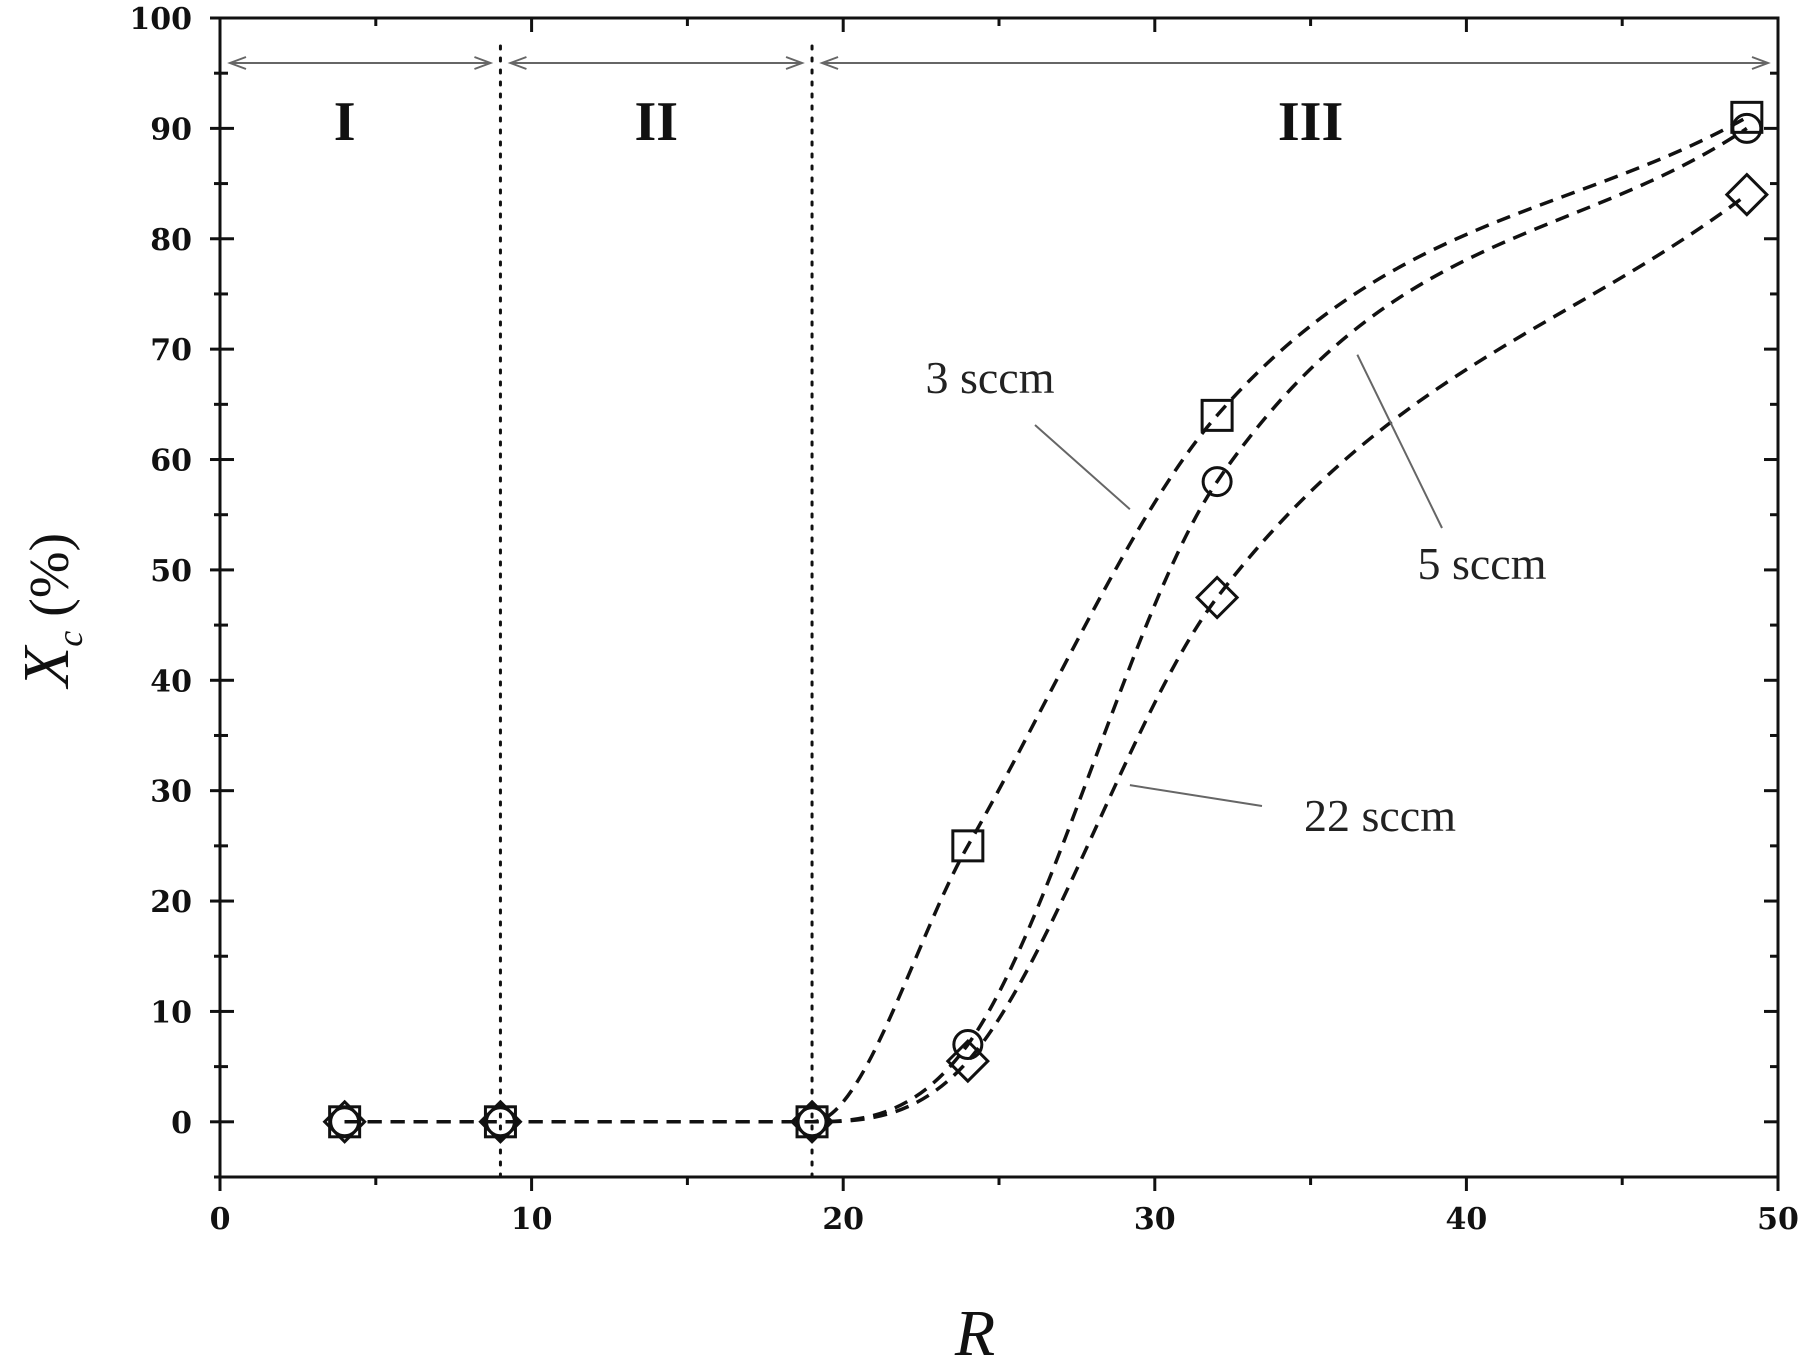  Describe the element at coordinates (171, 240) in the screenshot. I see `y-tick-label: 80` at that location.